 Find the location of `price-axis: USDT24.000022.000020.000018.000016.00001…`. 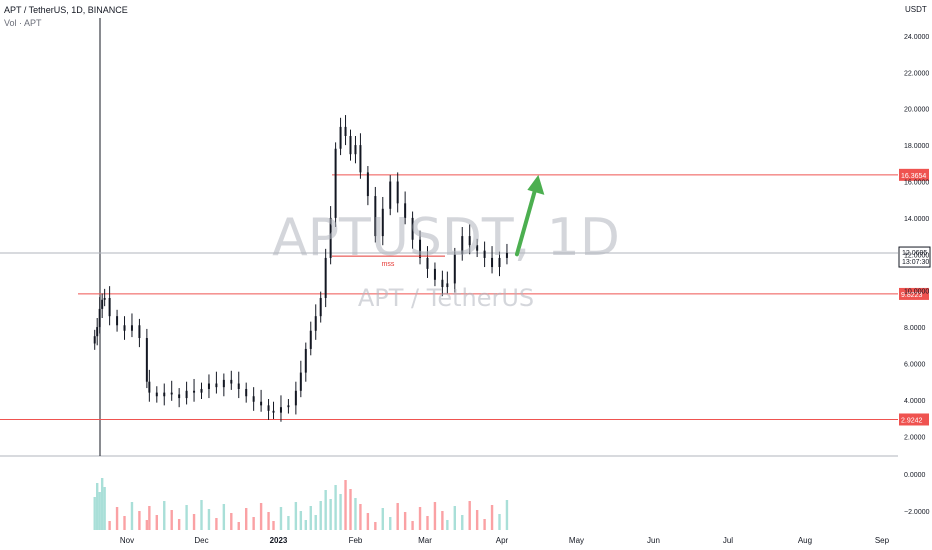

price-axis: USDT24.000022.000020.000018.000016.00001… is located at coordinates (917, 260).